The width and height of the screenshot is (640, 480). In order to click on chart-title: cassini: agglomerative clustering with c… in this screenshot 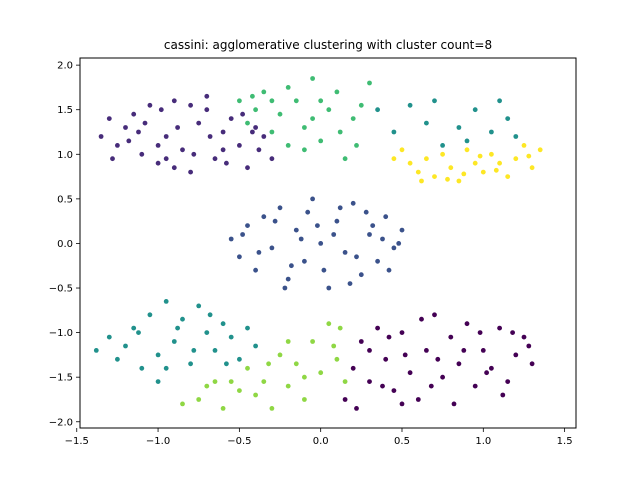, I will do `click(328, 45)`.